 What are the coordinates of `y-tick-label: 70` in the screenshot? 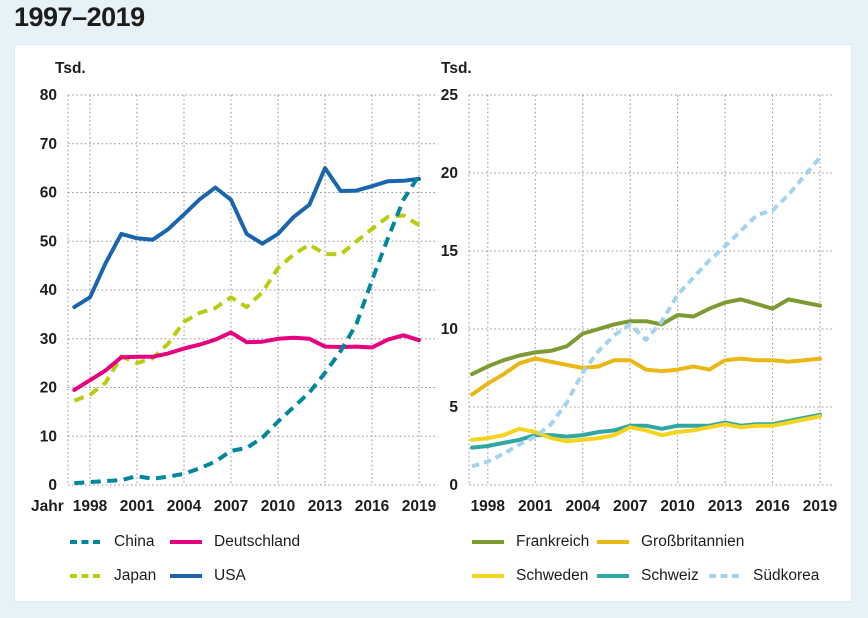 It's located at (48, 144).